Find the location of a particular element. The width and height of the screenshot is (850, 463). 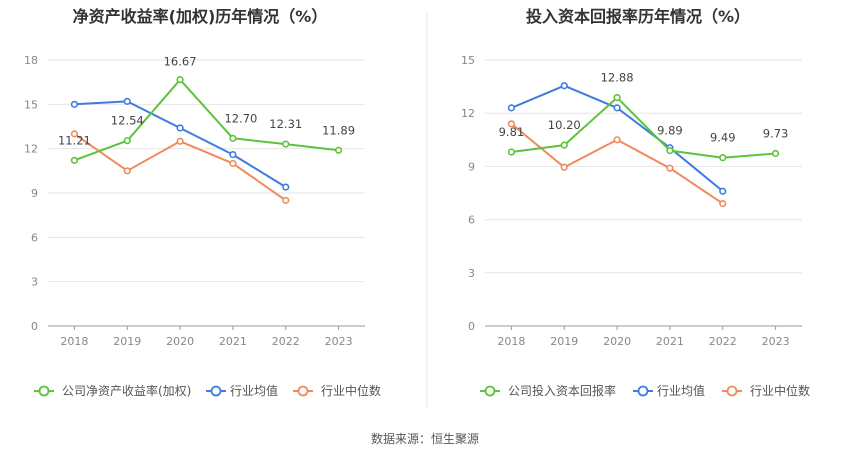

data-label: 11.89 is located at coordinates (338, 130).